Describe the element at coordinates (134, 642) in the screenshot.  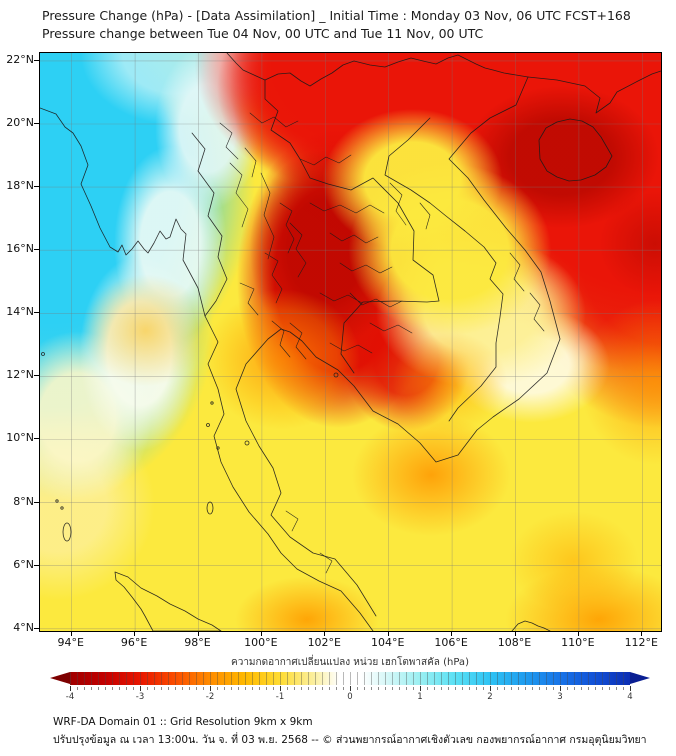
I see `lon-label: 96°E` at that location.